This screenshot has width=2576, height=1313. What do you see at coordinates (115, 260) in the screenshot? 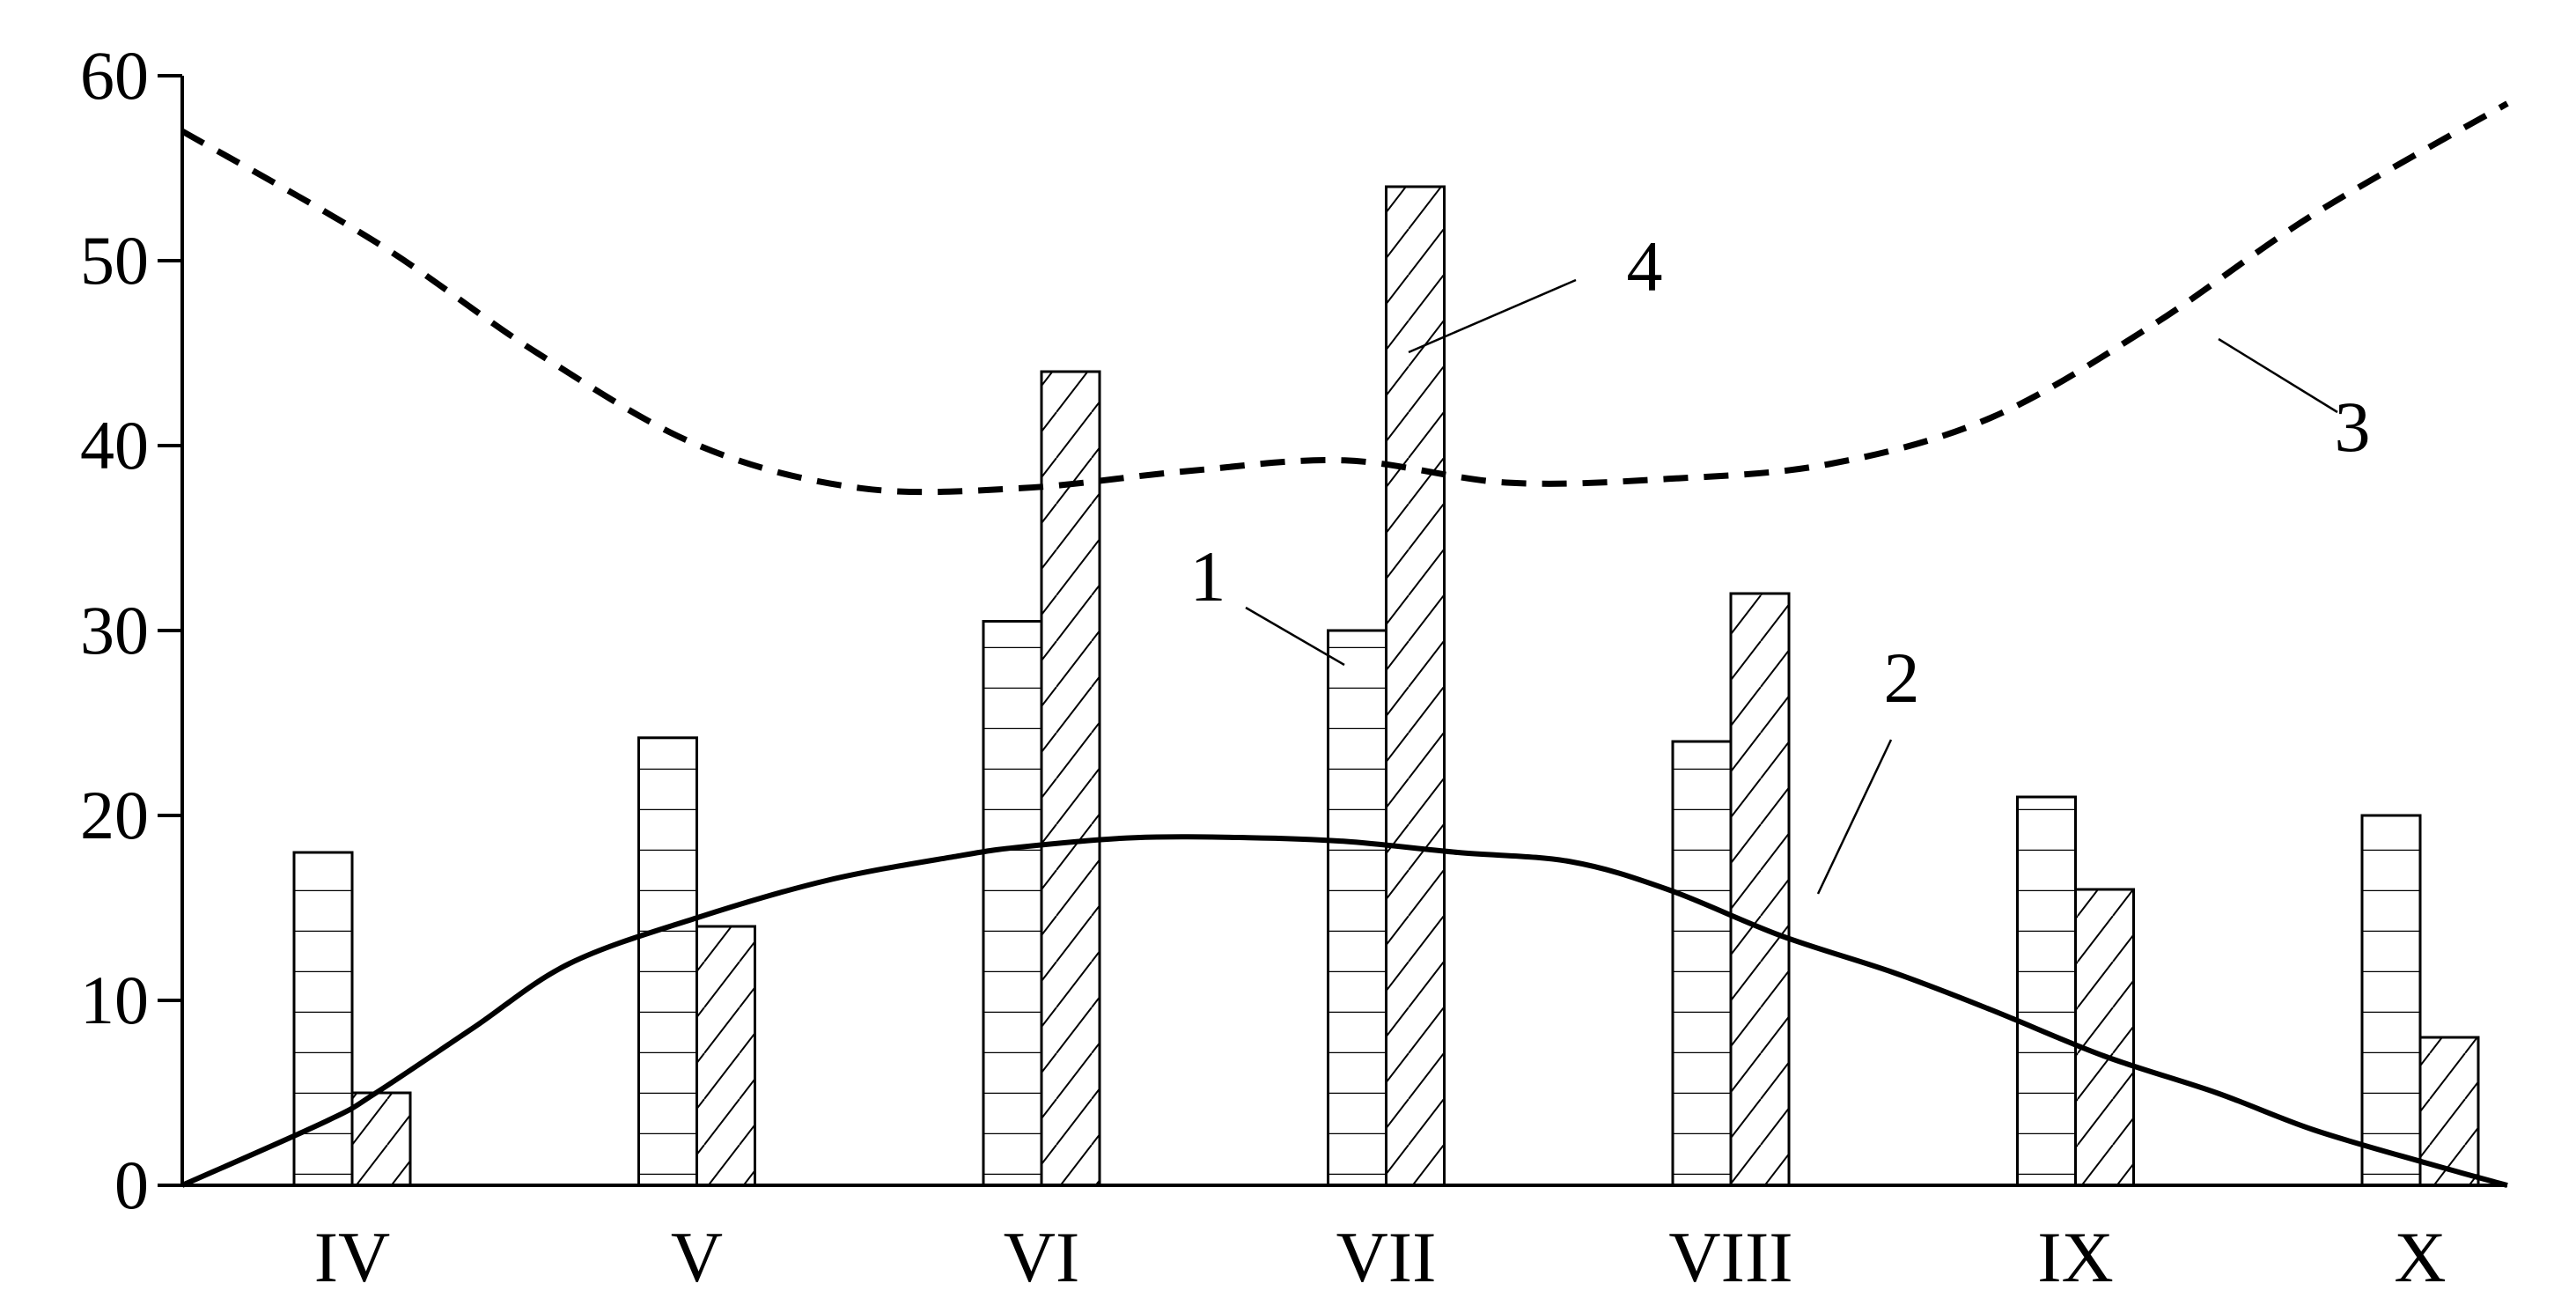
I see `y-tick-label: 50` at bounding box center [115, 260].